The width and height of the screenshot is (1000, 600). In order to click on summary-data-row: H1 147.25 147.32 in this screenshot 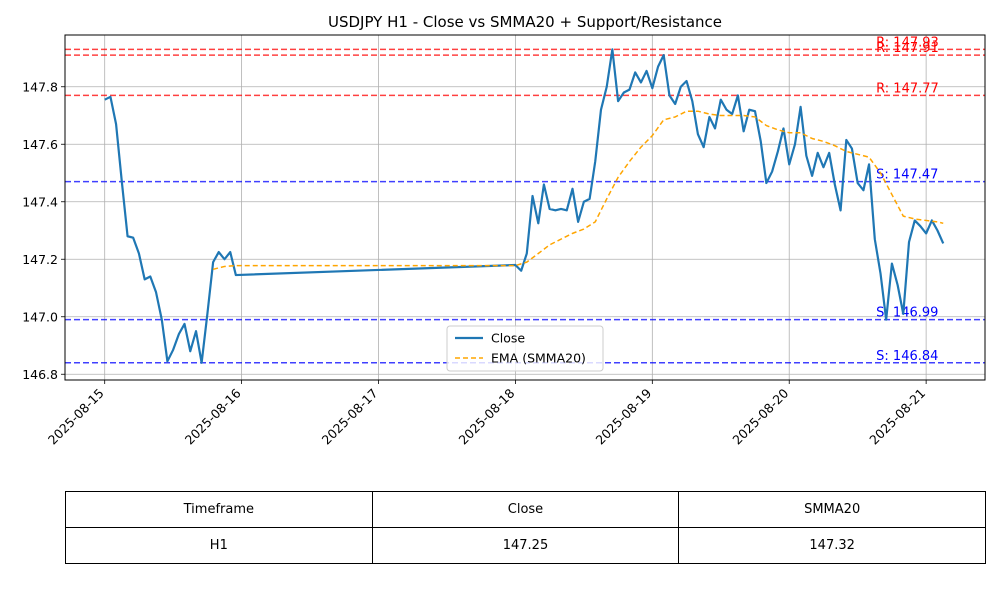, I will do `click(525, 545)`.